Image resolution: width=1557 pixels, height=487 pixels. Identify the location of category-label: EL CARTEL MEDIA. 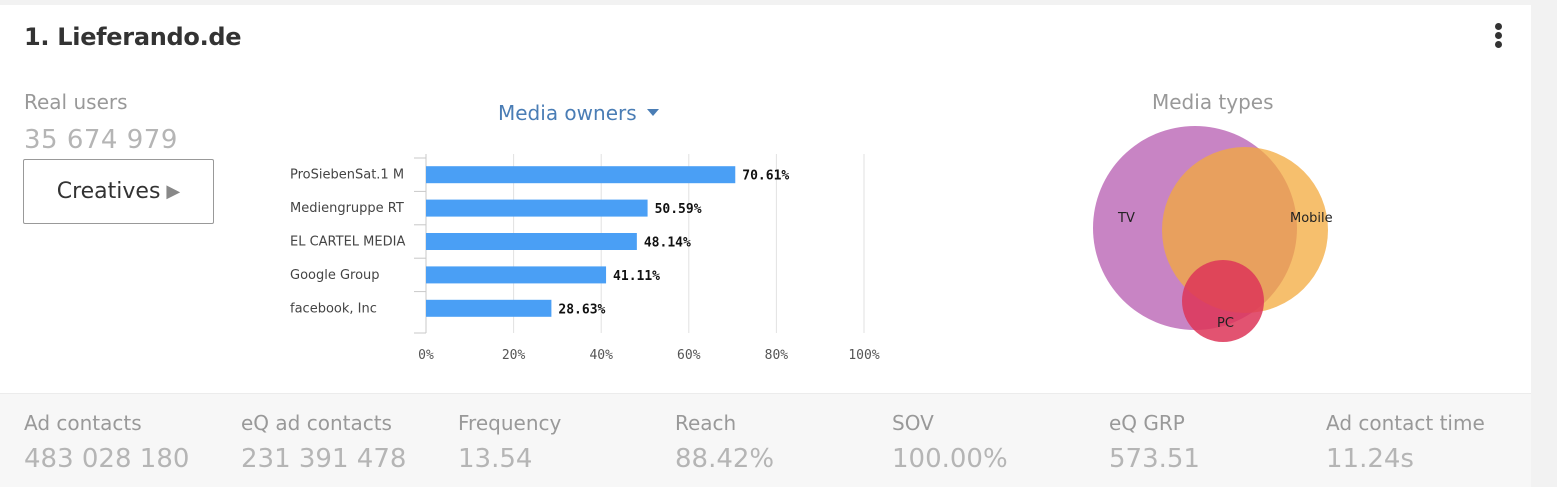
(347, 242).